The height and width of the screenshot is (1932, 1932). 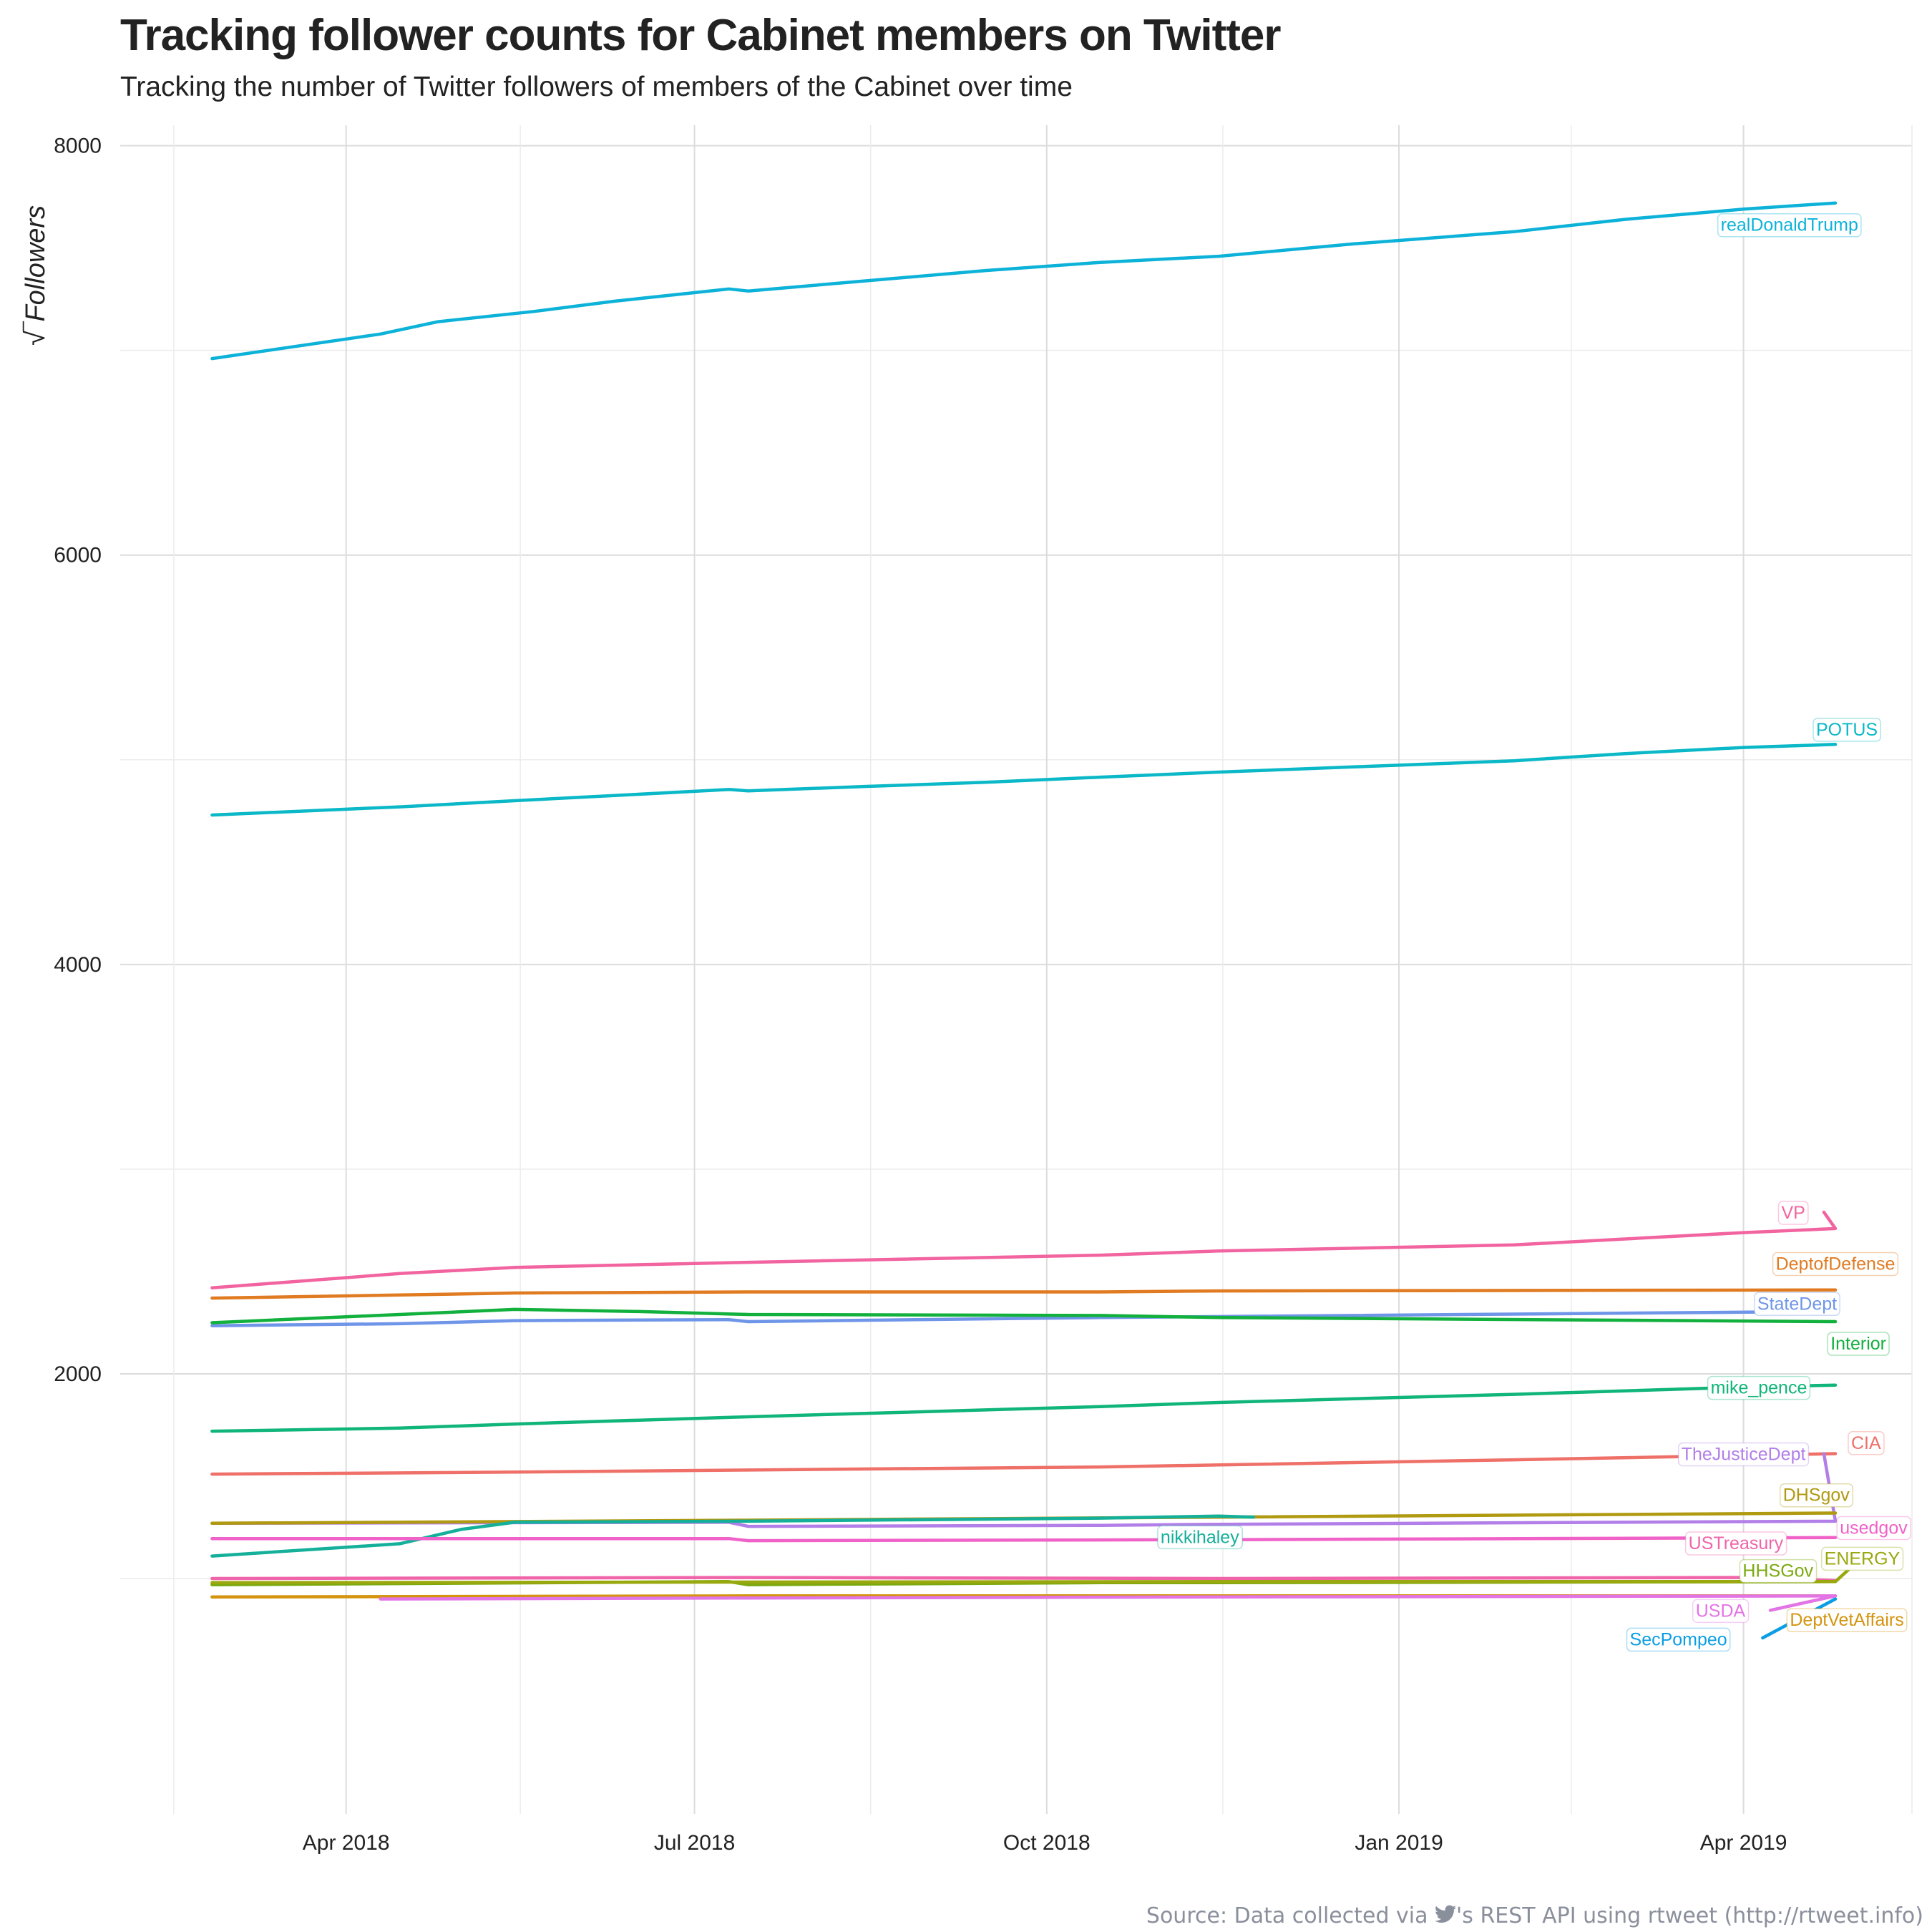 I want to click on series-line-VP, so click(x=1024, y=1250).